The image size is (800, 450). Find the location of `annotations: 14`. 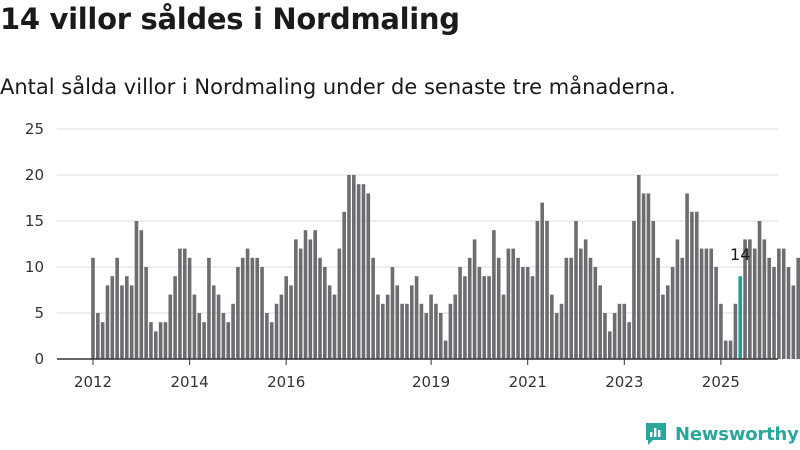

annotations: 14 is located at coordinates (740, 254).